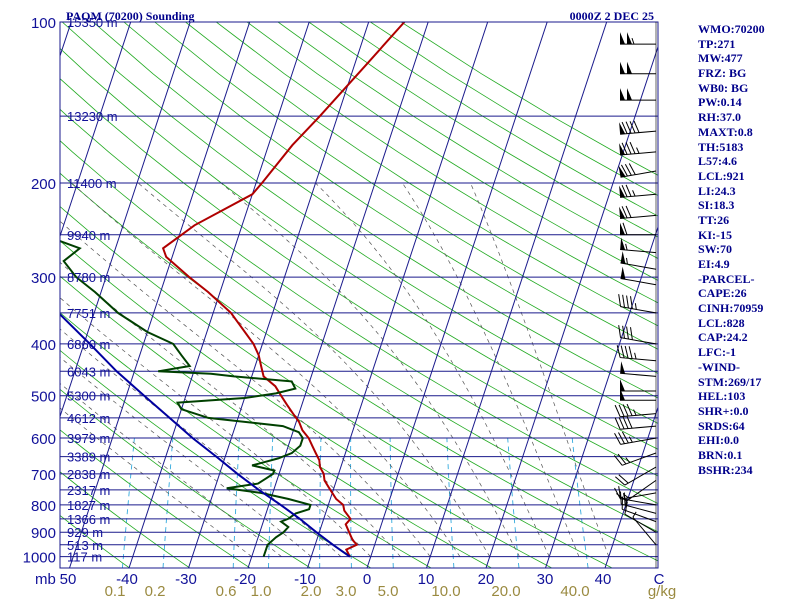  Describe the element at coordinates (92, 116) in the screenshot. I see `height-label: 13230 m` at that location.